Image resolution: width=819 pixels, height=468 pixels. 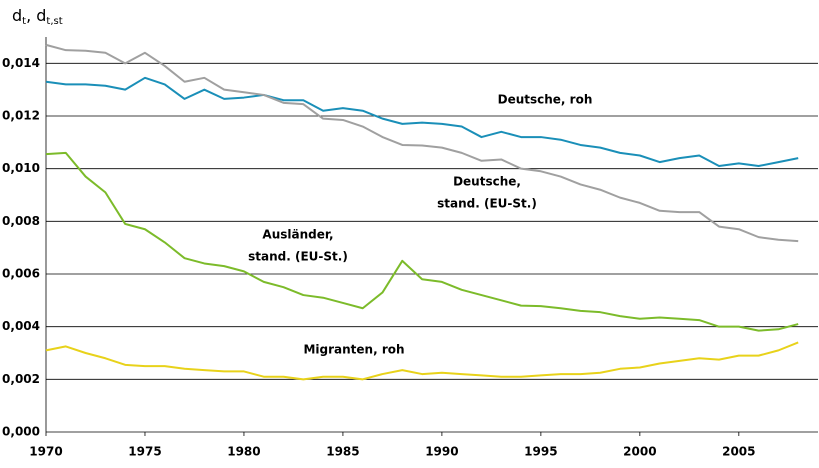 What do you see at coordinates (21, 326) in the screenshot?
I see `y-tick-label: 0,004` at bounding box center [21, 326].